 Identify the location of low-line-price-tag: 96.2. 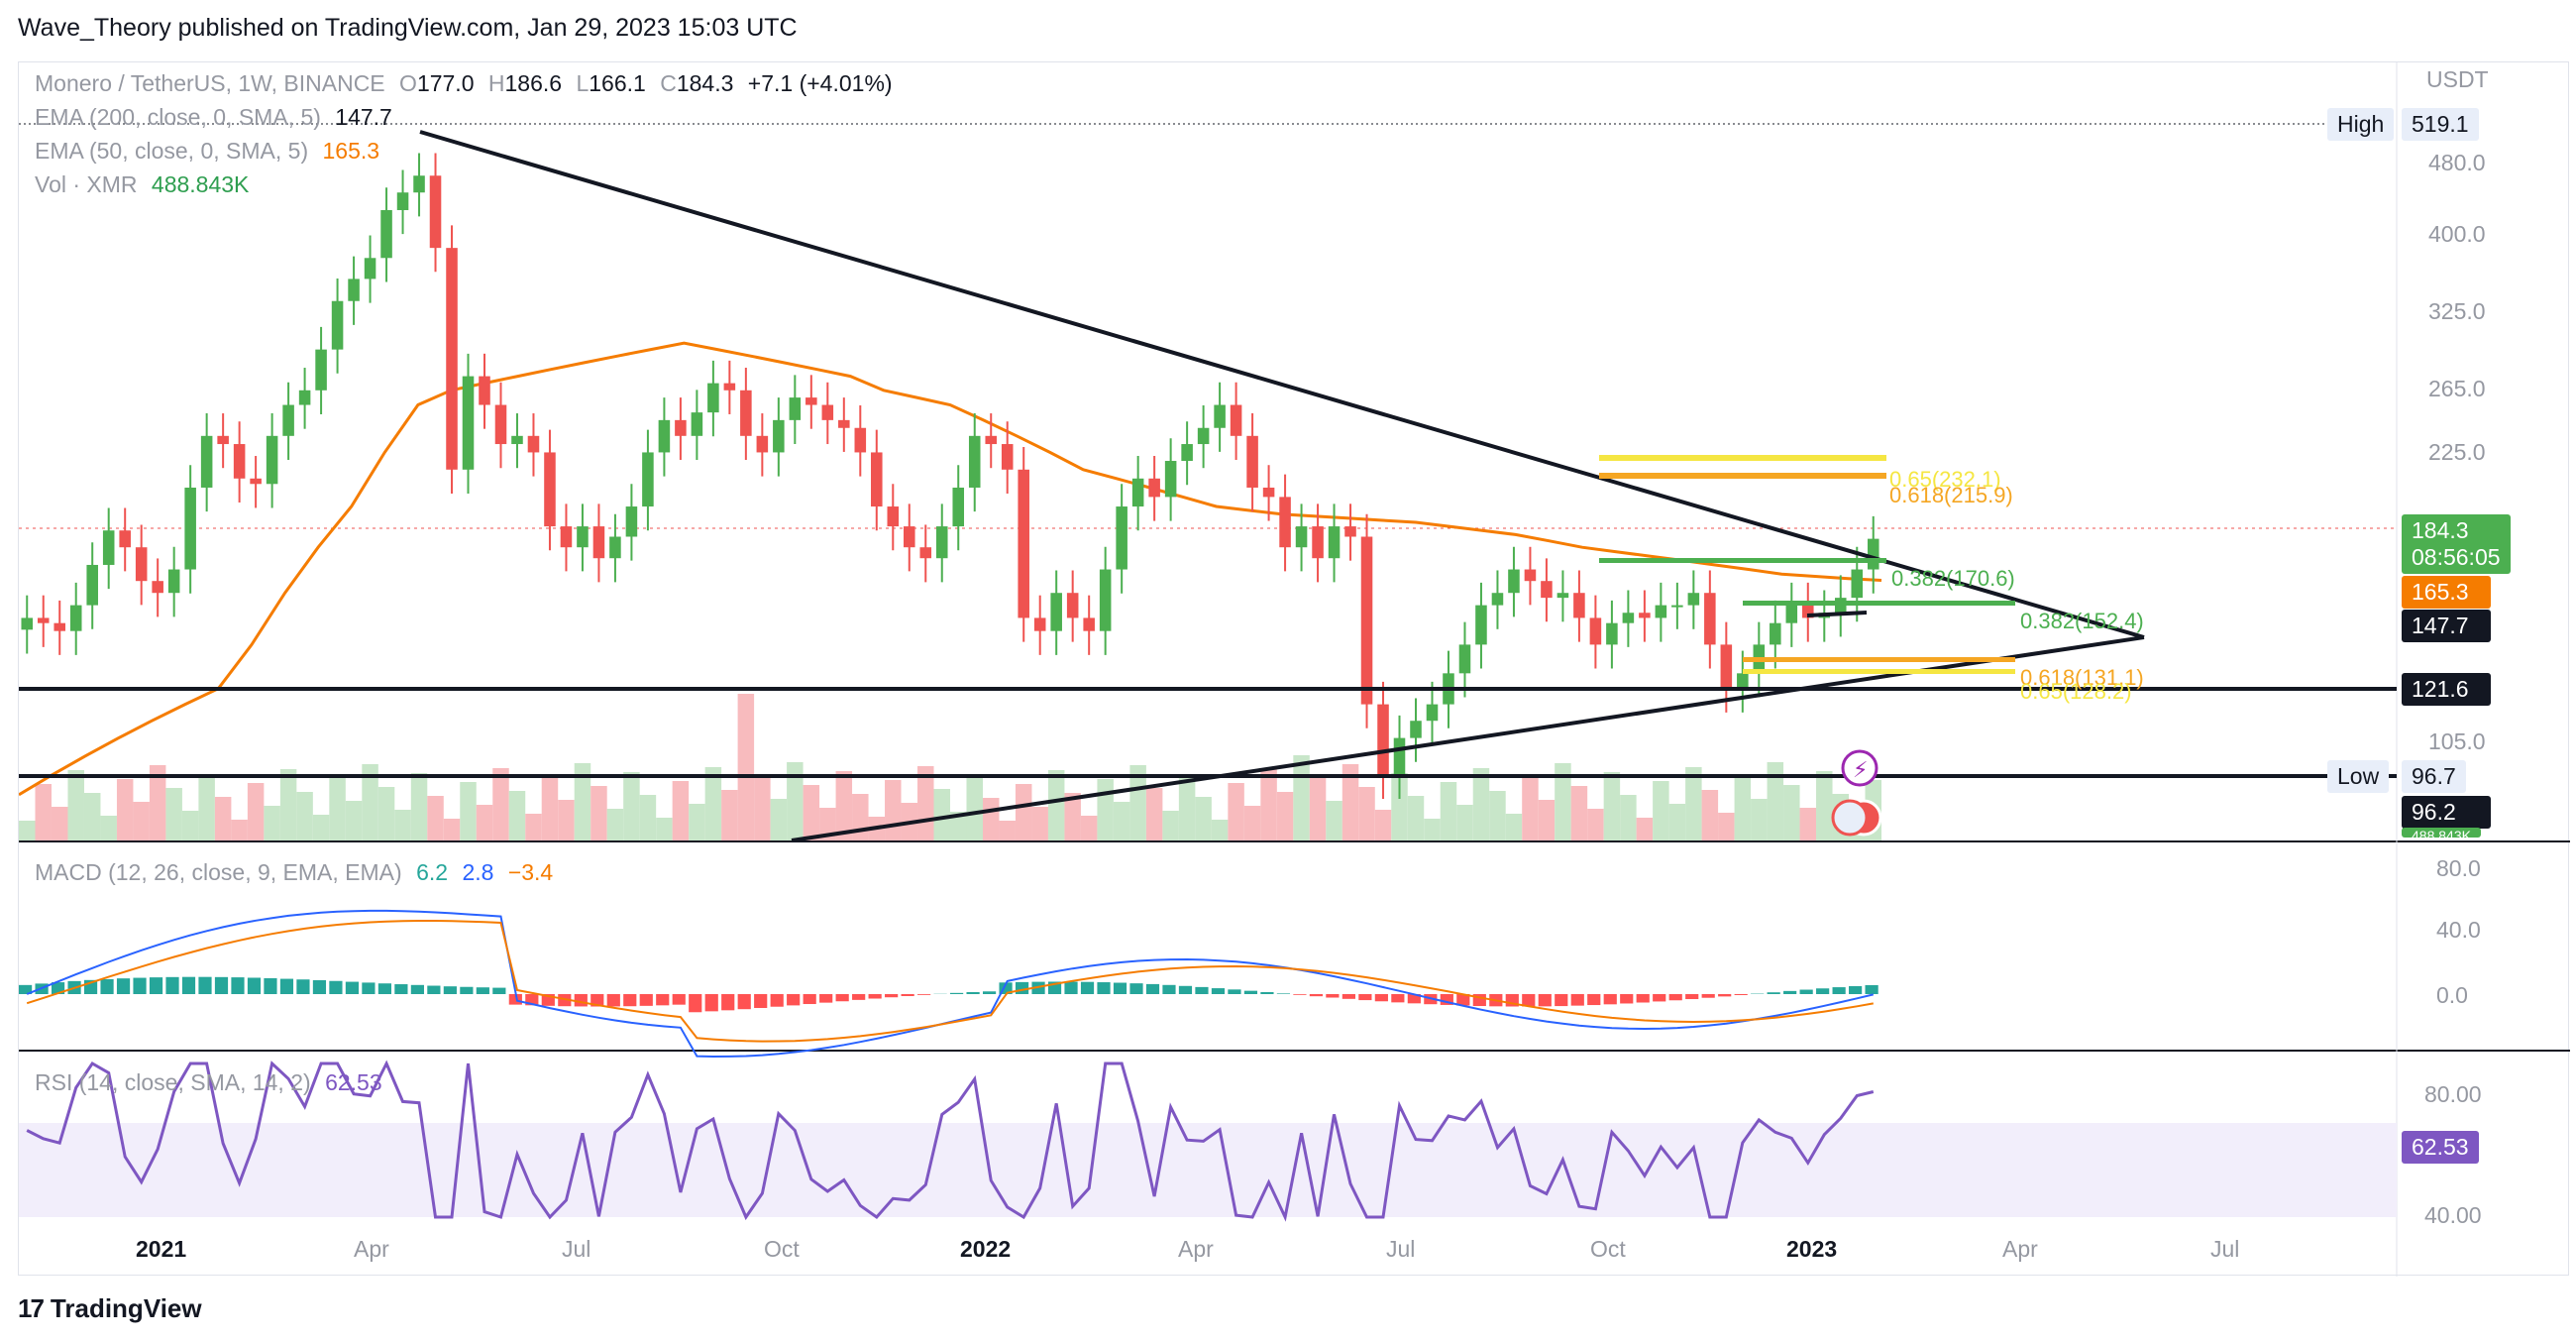
(2447, 813).